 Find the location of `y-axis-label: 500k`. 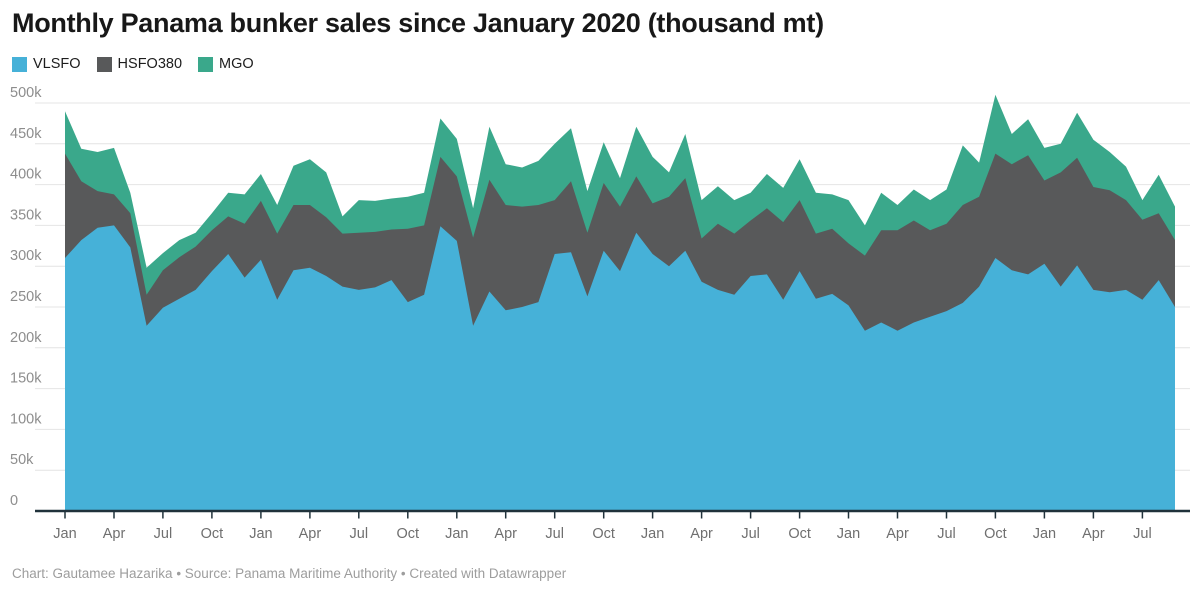

y-axis-label: 500k is located at coordinates (26, 93).